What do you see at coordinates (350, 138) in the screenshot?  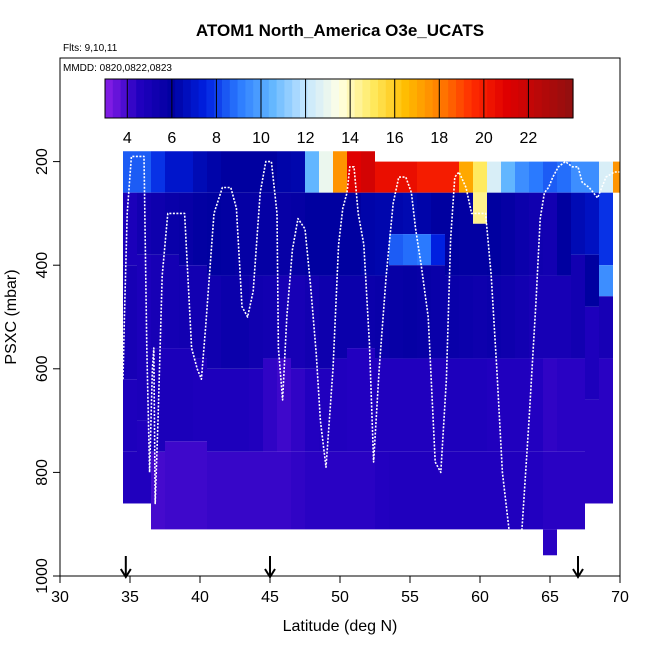 I see `colorbar-tick-label: 14` at bounding box center [350, 138].